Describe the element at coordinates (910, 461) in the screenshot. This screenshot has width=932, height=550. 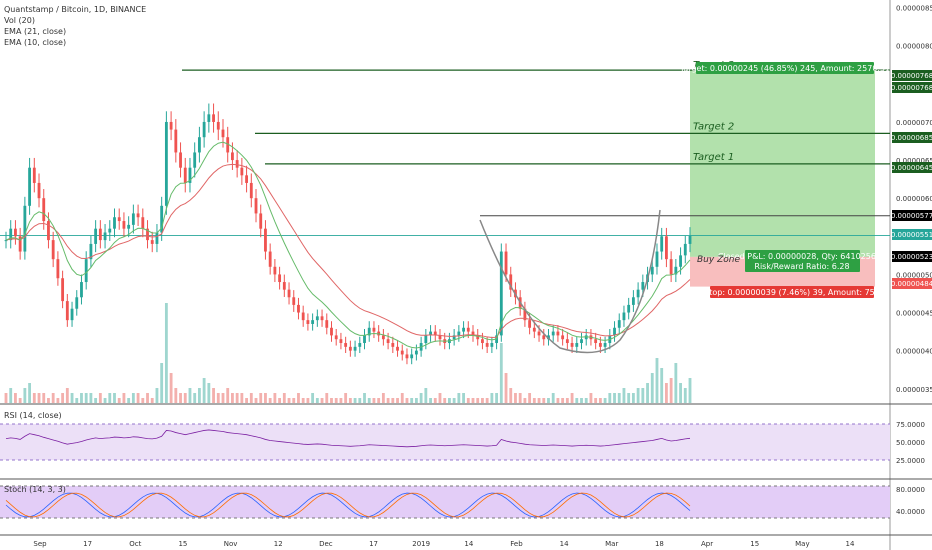
I see `rsi-tick: 25.0000` at that location.